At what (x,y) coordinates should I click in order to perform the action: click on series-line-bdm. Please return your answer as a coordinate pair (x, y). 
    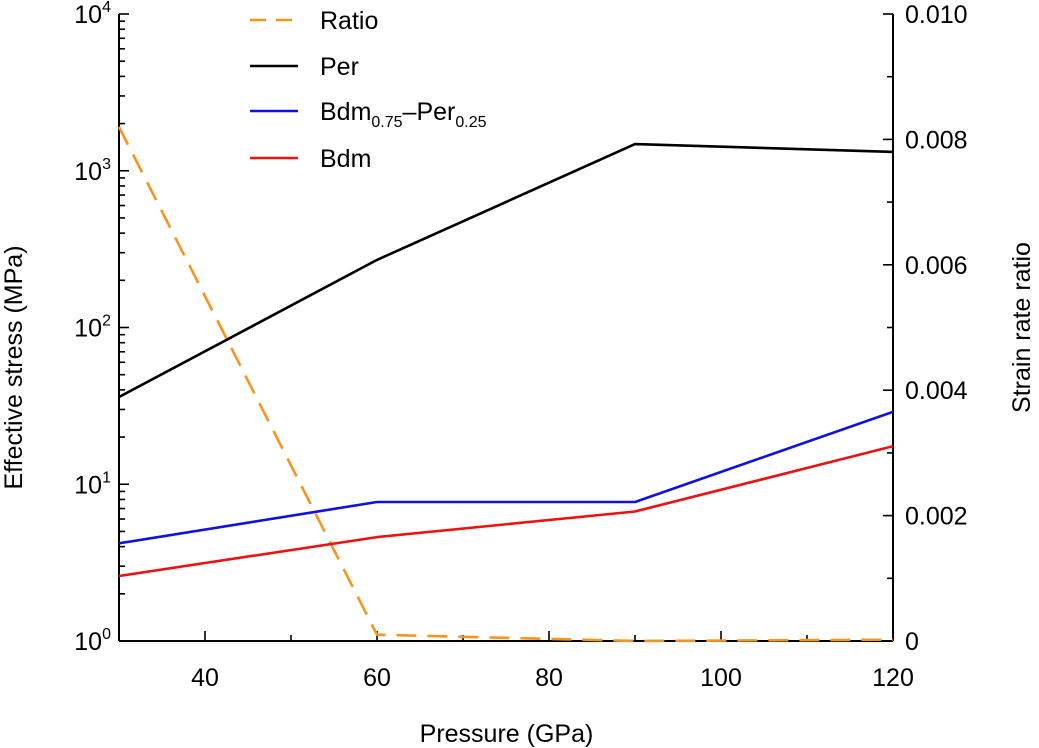
    Looking at the image, I should click on (506, 511).